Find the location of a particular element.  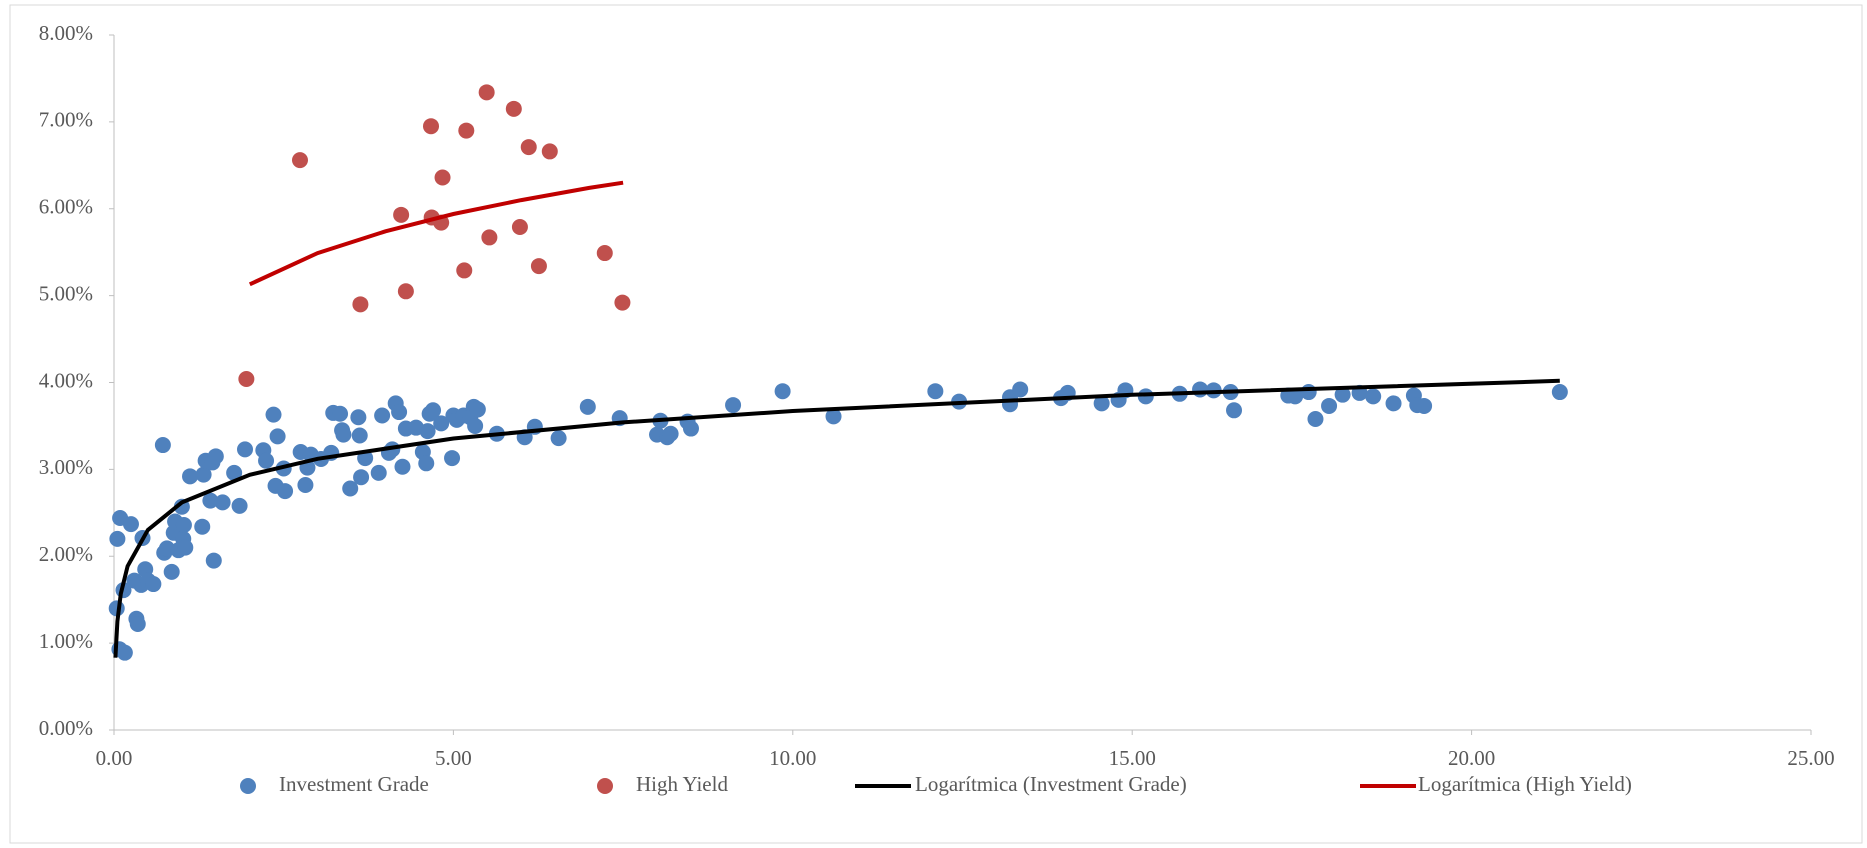

x-tick-label: 15.00 is located at coordinates (1132, 758).